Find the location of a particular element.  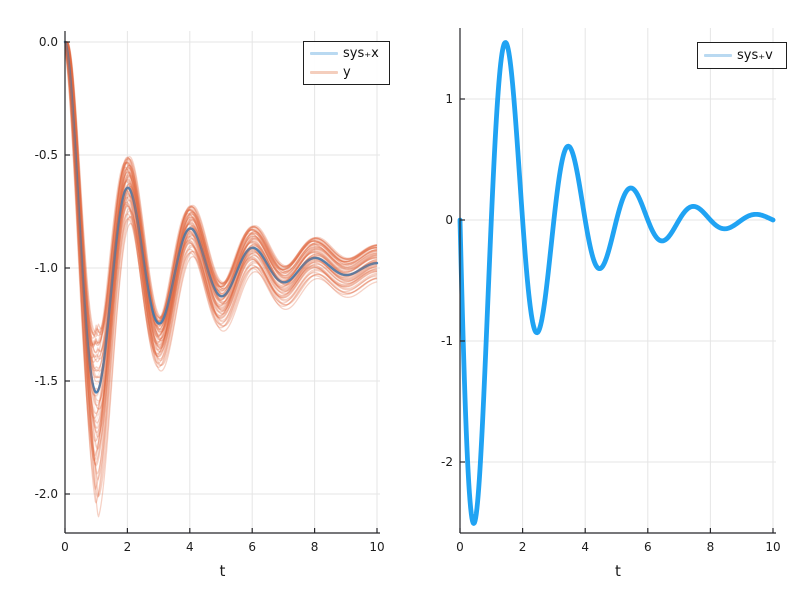

legend-label-sys-v: sys₊v is located at coordinates (755, 55).